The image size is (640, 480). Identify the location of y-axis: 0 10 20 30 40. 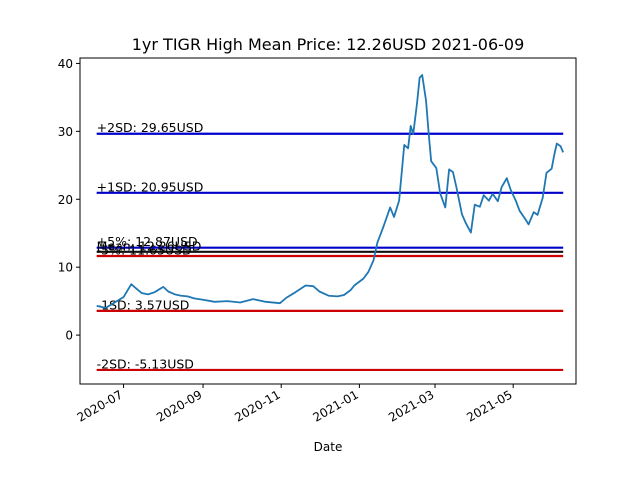
(69, 200).